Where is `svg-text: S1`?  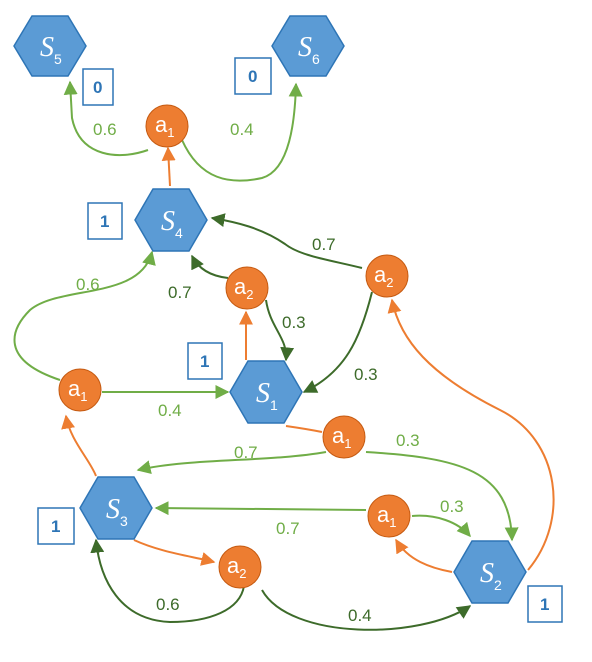 svg-text: S1 is located at coordinates (267, 395).